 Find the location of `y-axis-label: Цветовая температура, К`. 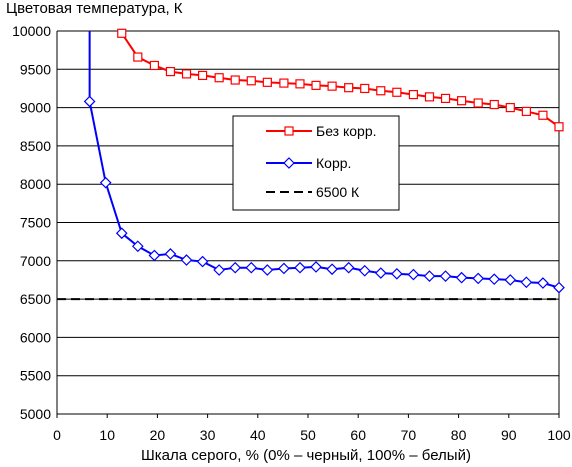

y-axis-label: Цветовая температура, К is located at coordinates (94, 8).